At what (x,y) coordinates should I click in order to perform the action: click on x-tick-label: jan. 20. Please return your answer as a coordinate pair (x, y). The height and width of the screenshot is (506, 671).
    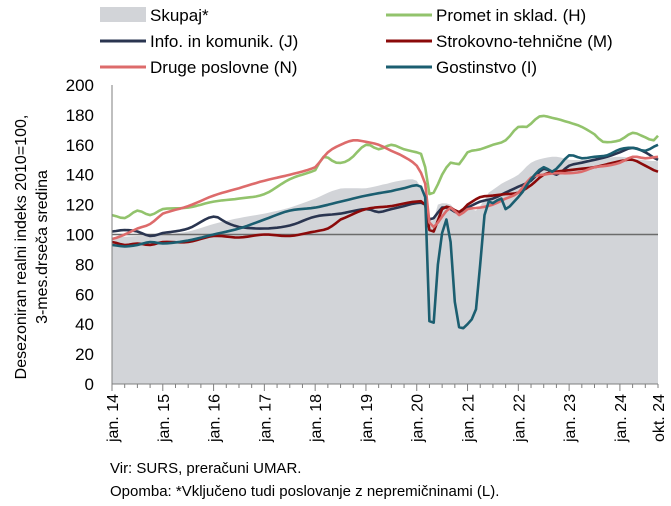
    Looking at the image, I should click on (418, 418).